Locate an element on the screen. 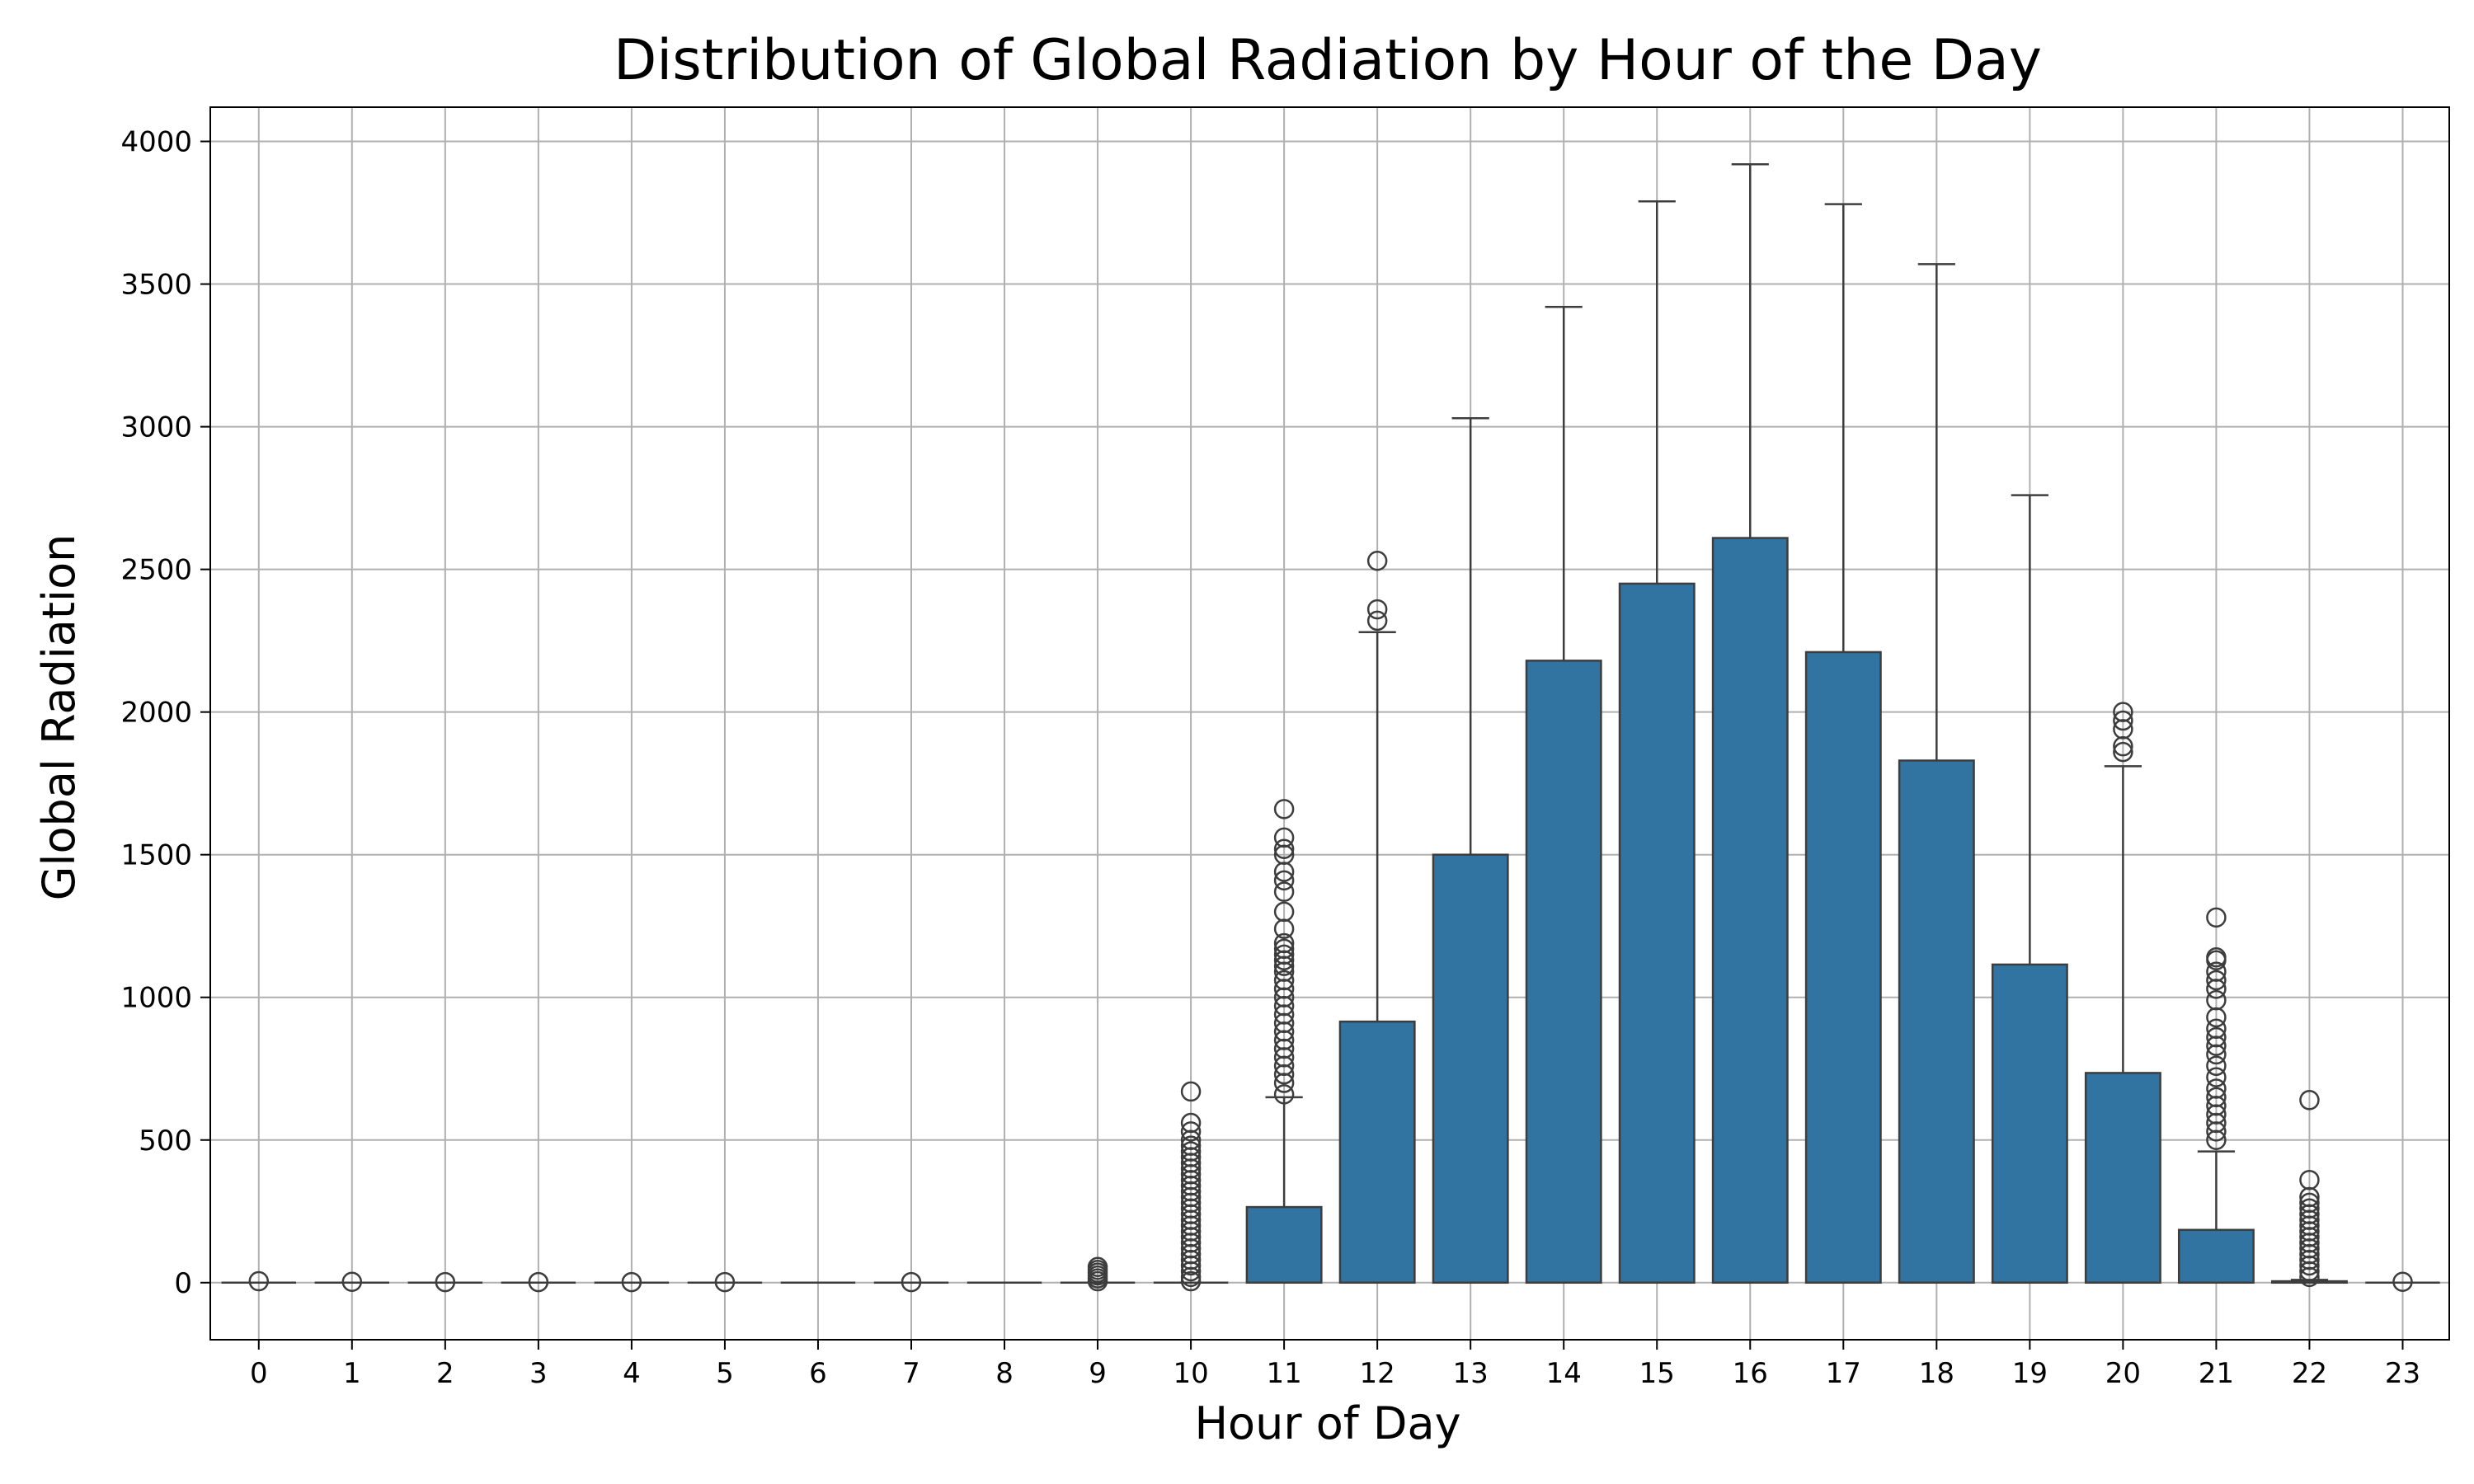 The height and width of the screenshot is (1484, 2474). y-tick-label: 0 is located at coordinates (183, 1283).